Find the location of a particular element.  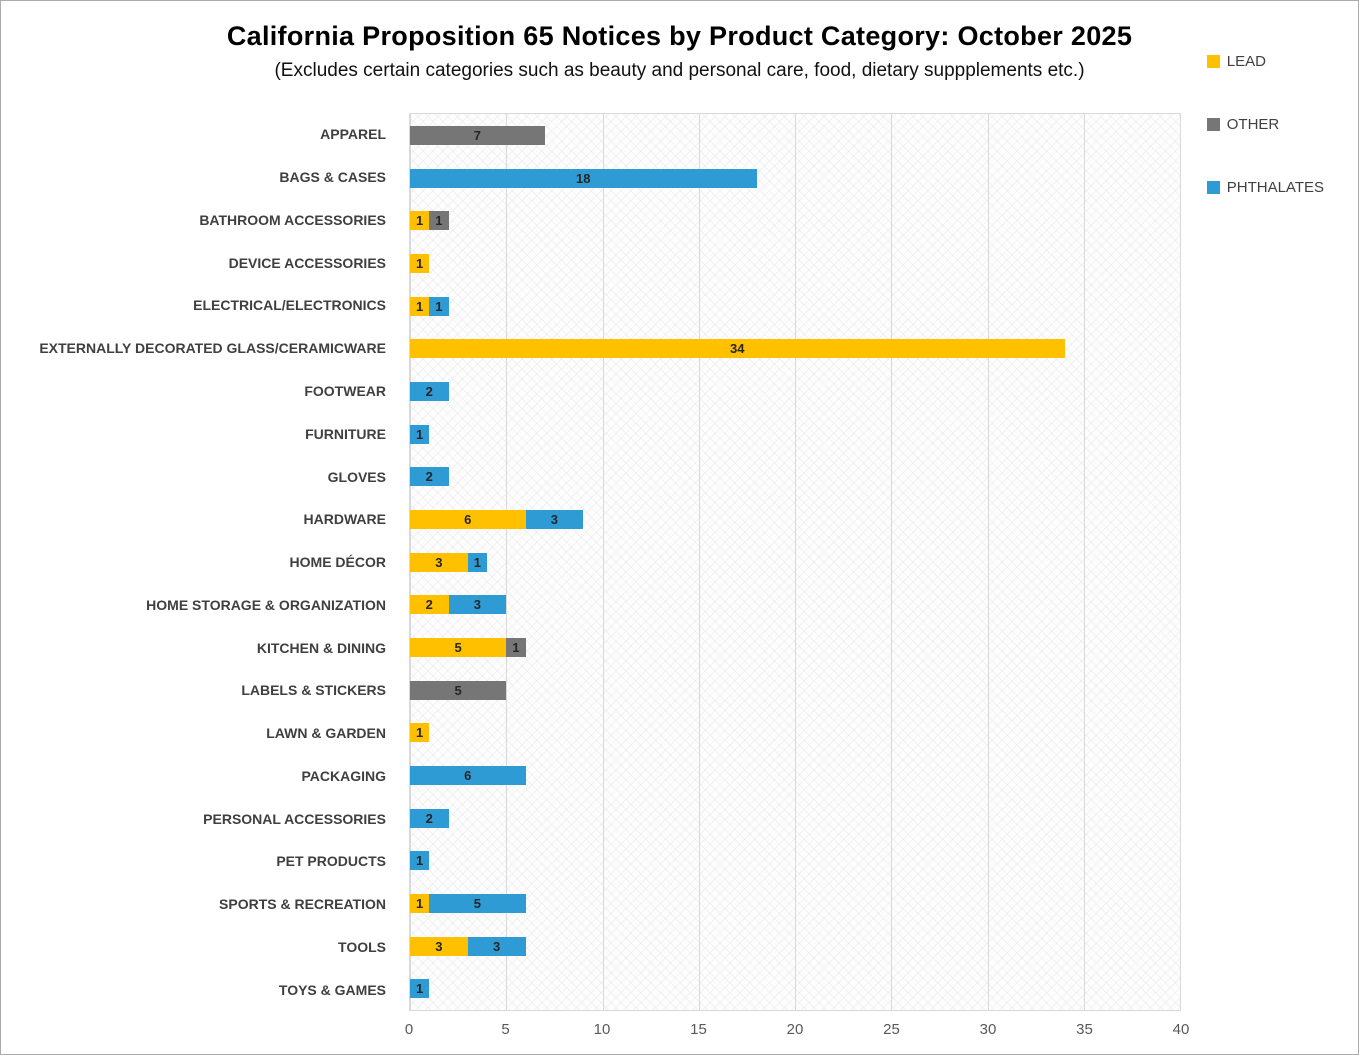

bar-segment-other: 7 is located at coordinates (477, 135).